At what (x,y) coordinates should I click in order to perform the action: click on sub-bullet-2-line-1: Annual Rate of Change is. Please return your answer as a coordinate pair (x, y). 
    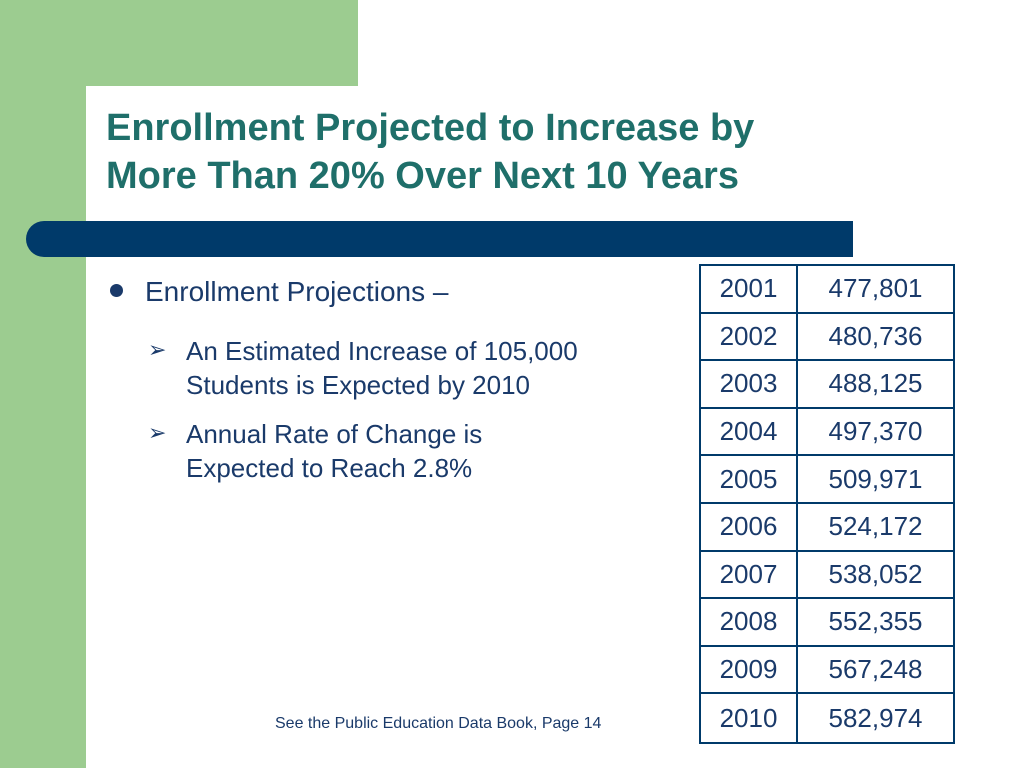
    Looking at the image, I should click on (334, 434).